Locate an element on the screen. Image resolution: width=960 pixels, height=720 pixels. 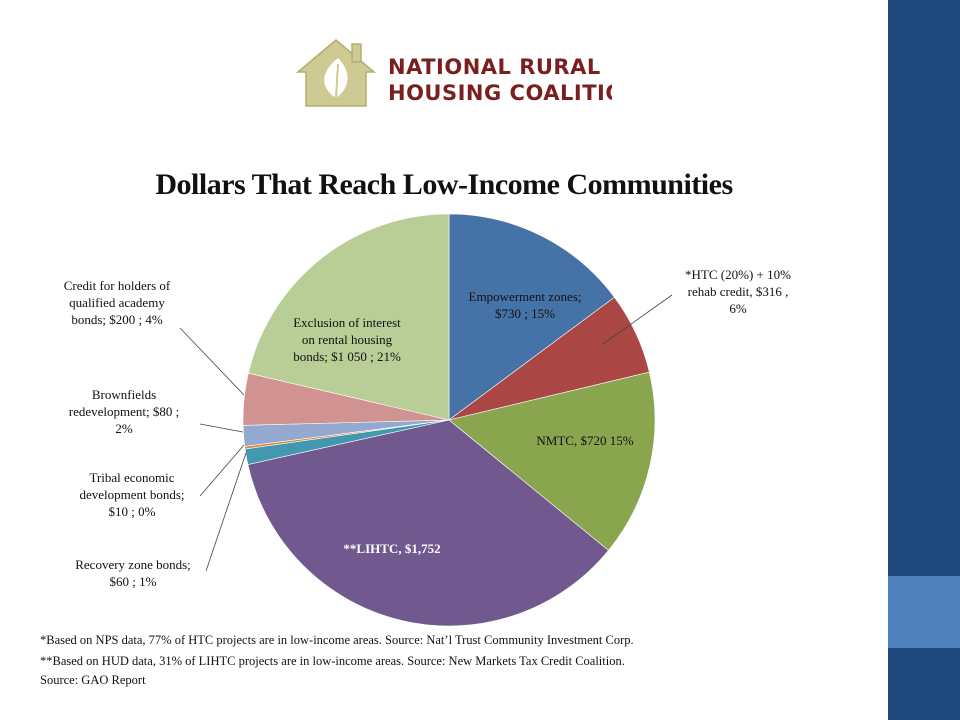
logo: NATIONAL RURAL HOUSING COALITION is located at coordinates (466, 76).